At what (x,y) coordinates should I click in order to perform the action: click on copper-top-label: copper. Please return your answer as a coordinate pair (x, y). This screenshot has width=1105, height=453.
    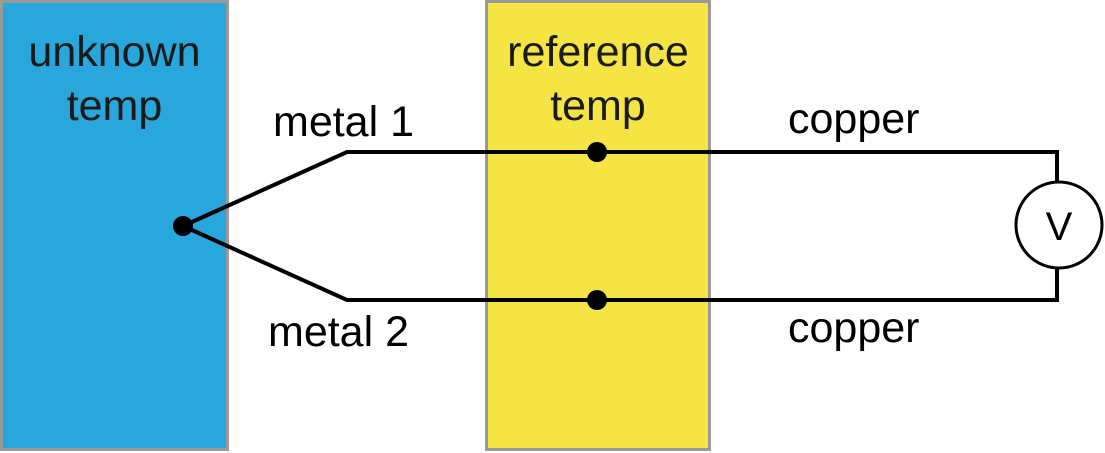
    Looking at the image, I should click on (854, 119).